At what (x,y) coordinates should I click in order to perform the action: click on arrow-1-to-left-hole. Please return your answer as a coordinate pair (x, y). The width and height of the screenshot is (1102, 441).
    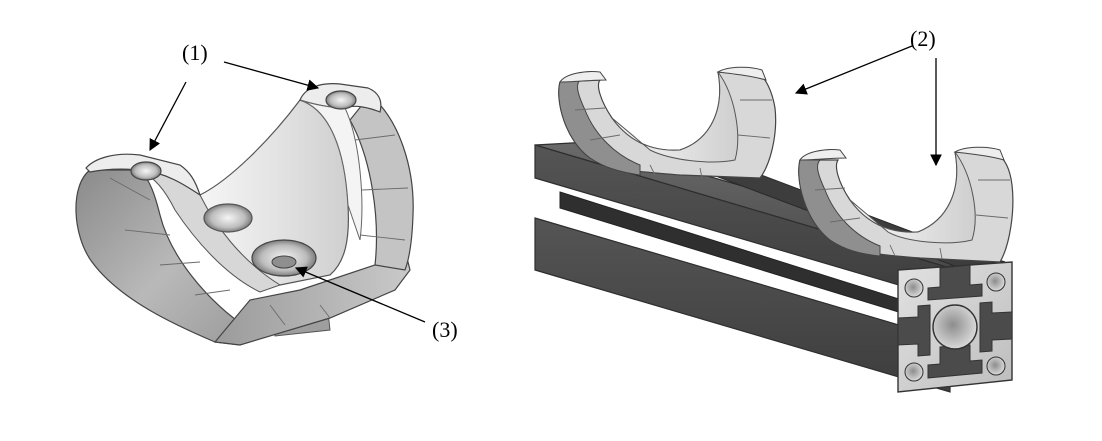
    Looking at the image, I should click on (168, 116).